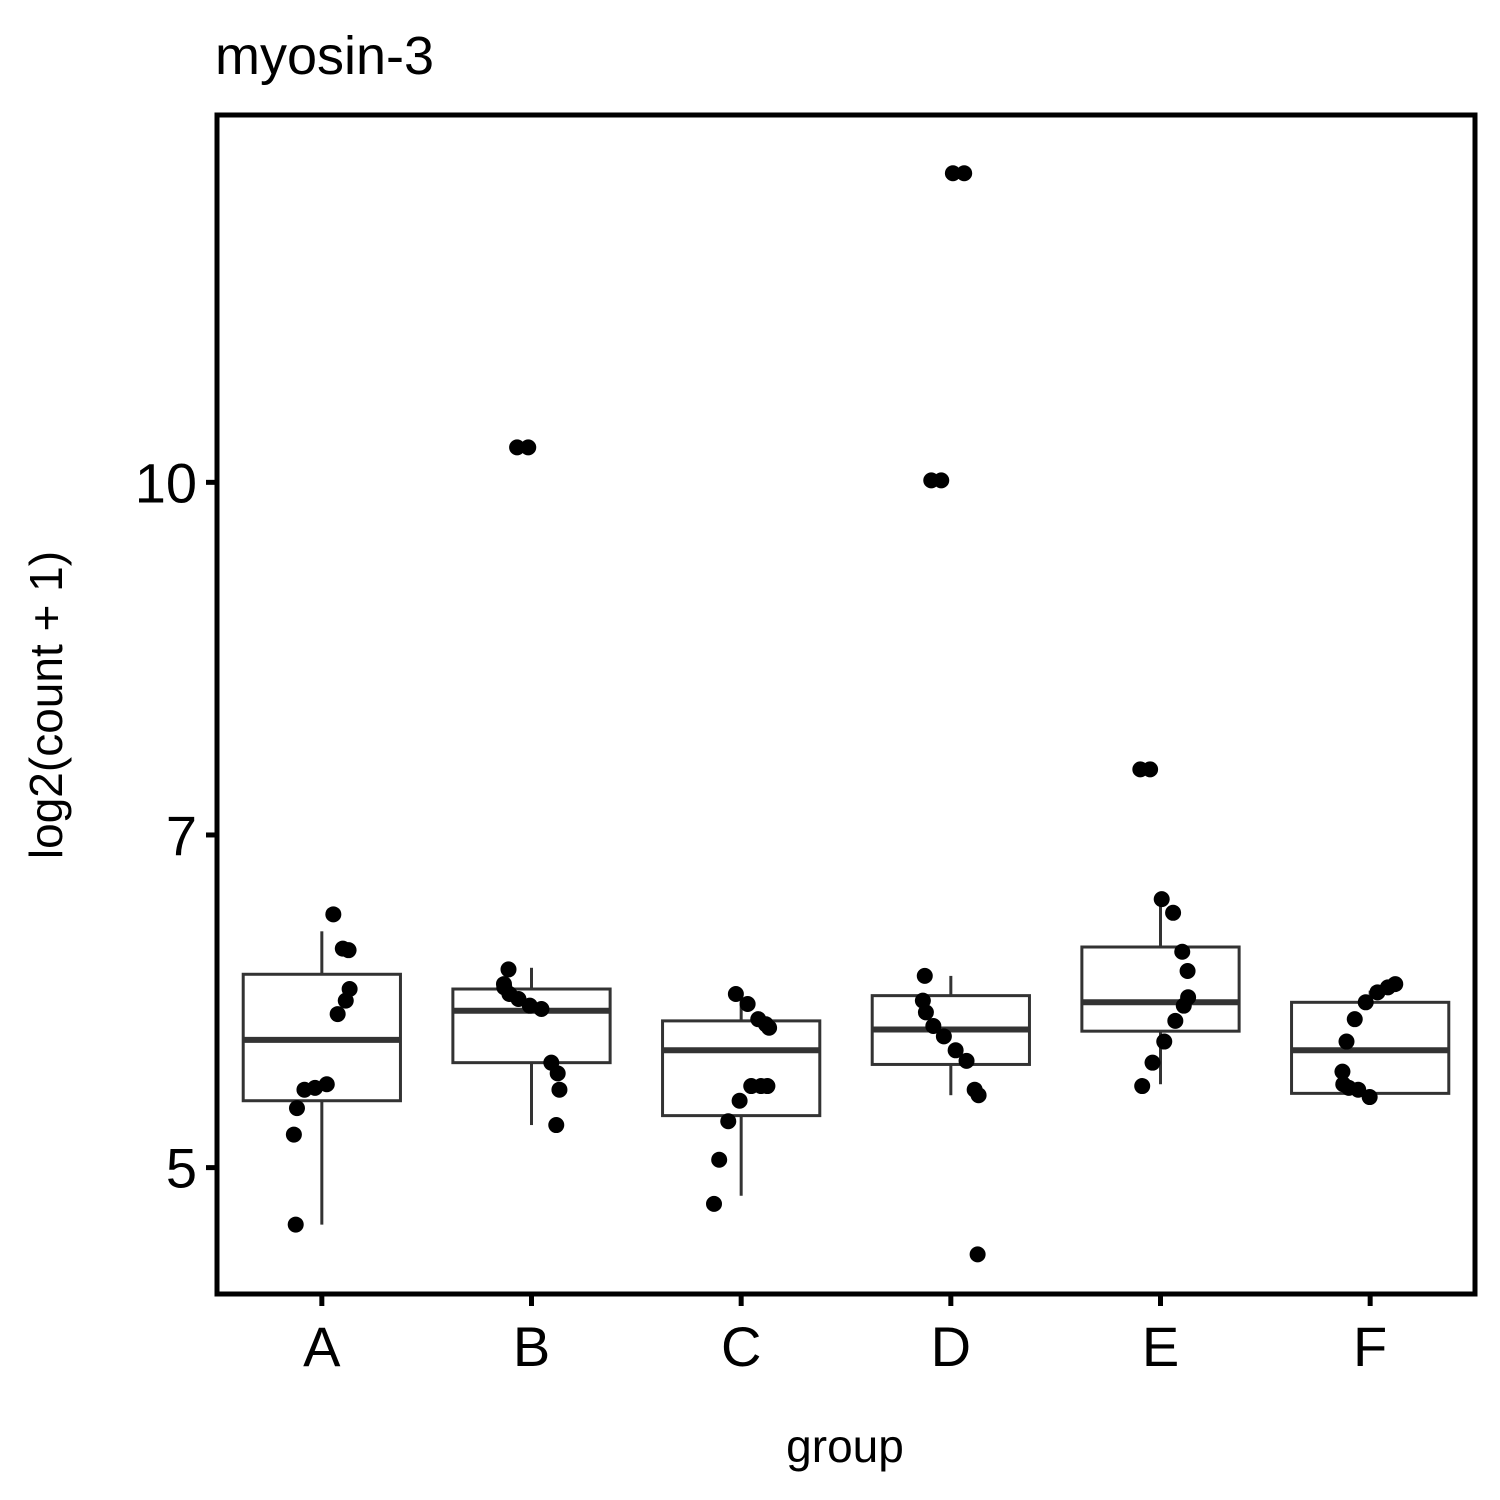 This screenshot has height=1500, width=1500. I want to click on box-group-B, so click(531, 1046).